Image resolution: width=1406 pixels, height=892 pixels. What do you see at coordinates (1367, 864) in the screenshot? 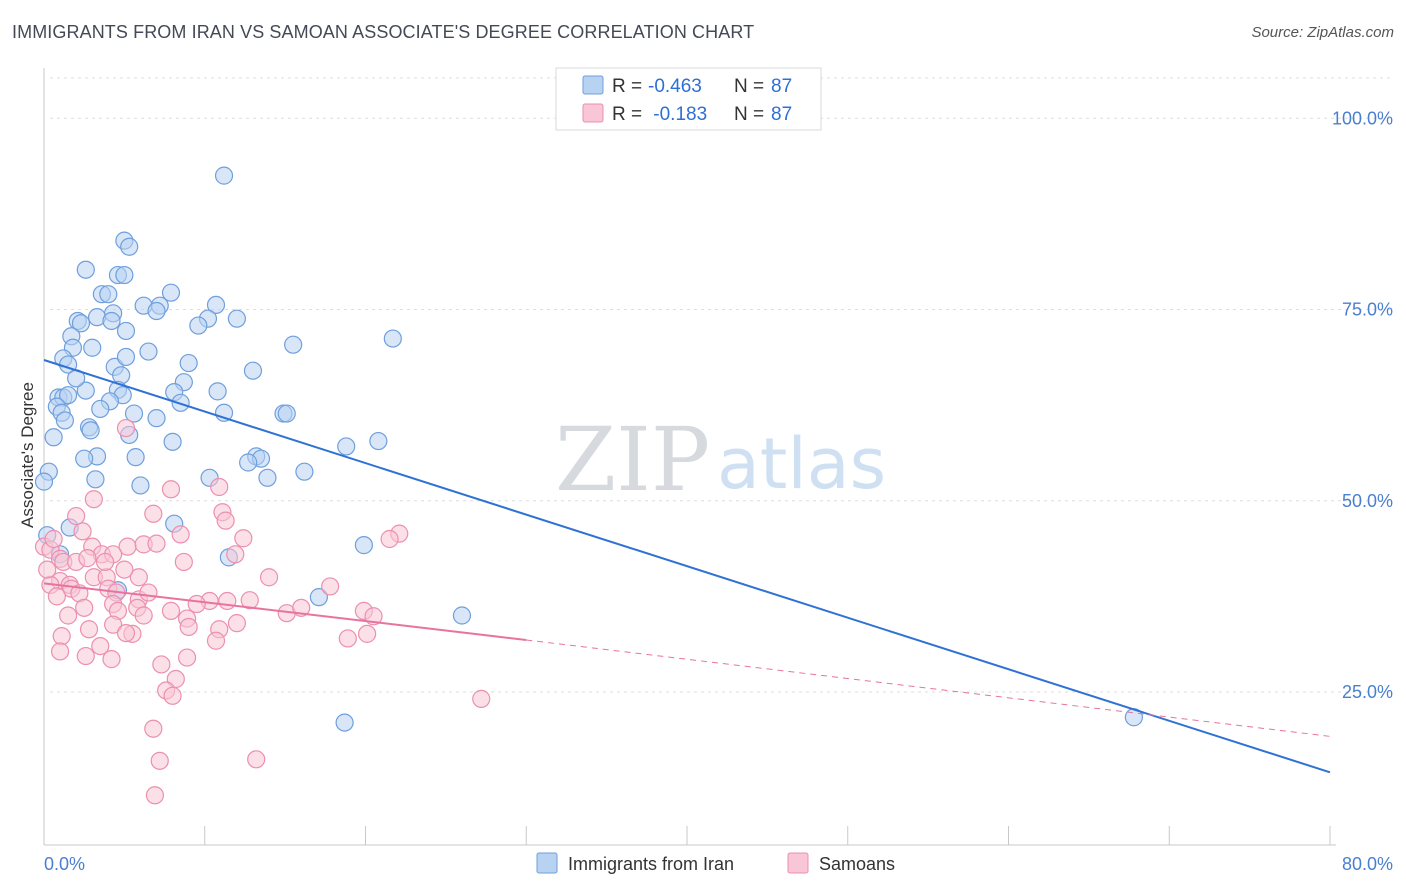
I see `x-tick-label-max: 80.0%` at bounding box center [1367, 864].